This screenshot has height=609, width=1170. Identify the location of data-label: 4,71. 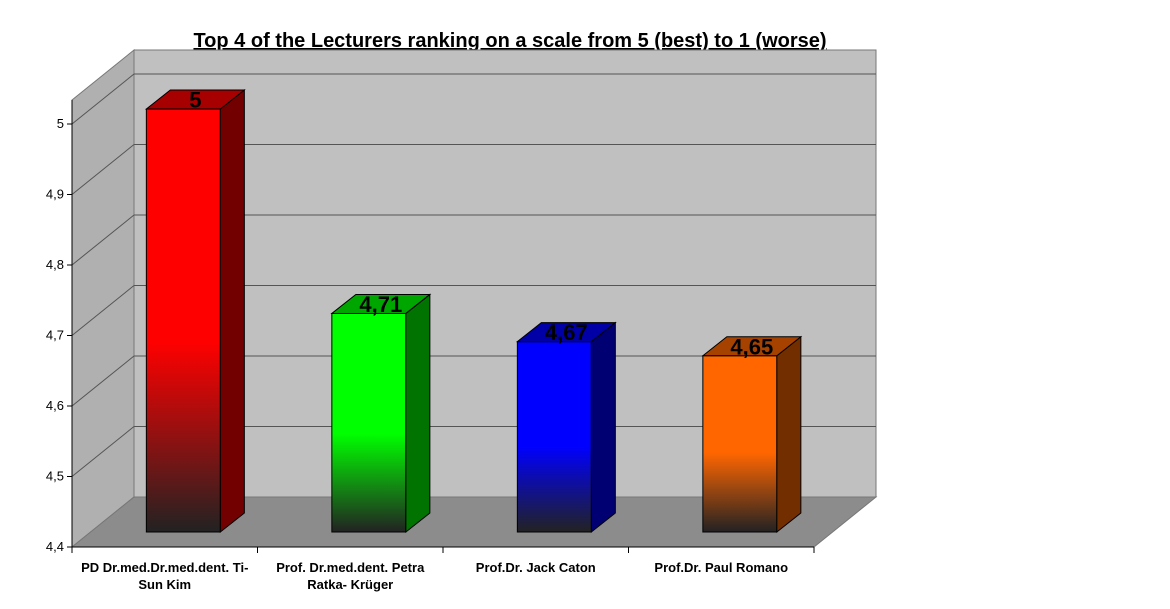
(380, 304).